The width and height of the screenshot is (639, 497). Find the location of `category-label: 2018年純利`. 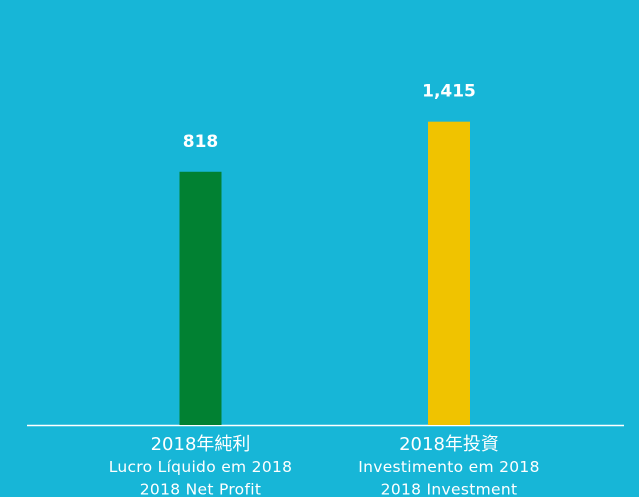

category-label: 2018年純利 is located at coordinates (201, 444).